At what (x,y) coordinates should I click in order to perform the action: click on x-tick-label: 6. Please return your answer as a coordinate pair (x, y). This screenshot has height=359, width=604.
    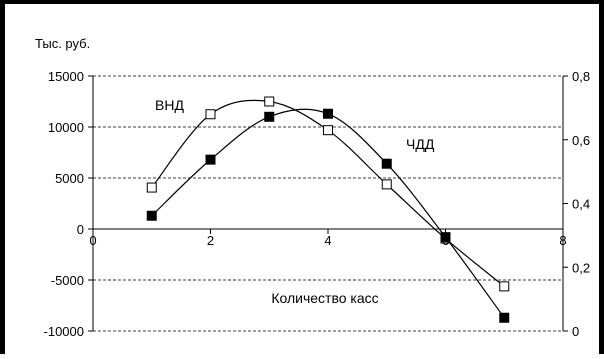
    Looking at the image, I should click on (445, 240).